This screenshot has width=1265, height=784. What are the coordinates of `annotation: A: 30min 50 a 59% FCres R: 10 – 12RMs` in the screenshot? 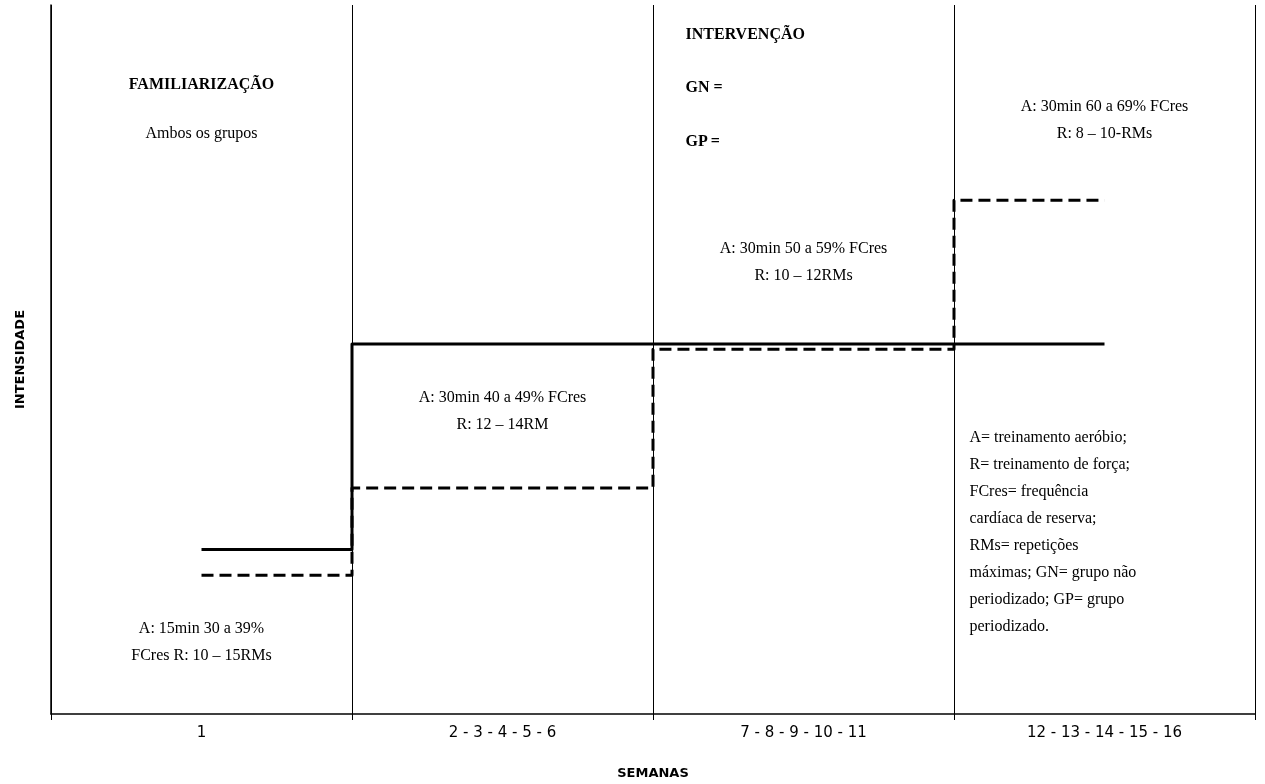 It's located at (803, 260).